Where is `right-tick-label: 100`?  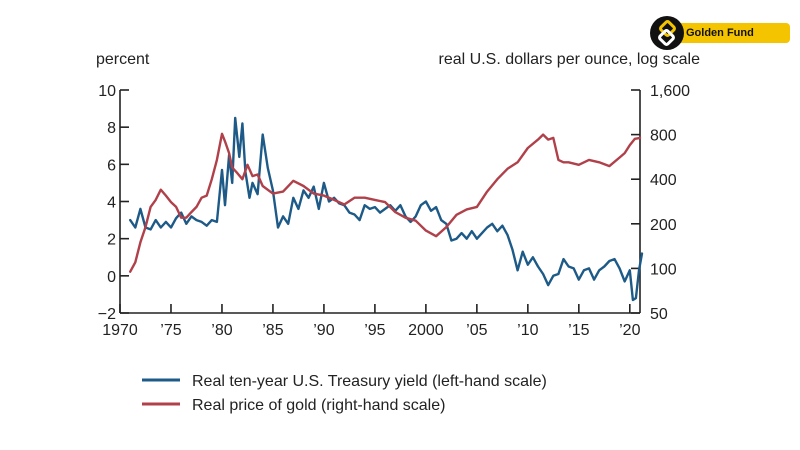 right-tick-label: 100 is located at coordinates (663, 269).